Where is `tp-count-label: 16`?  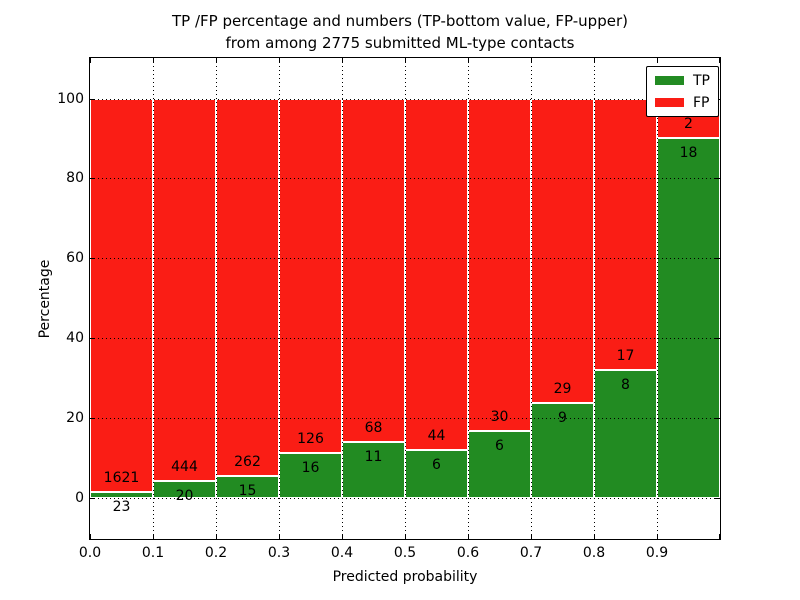
tp-count-label: 16 is located at coordinates (310, 467).